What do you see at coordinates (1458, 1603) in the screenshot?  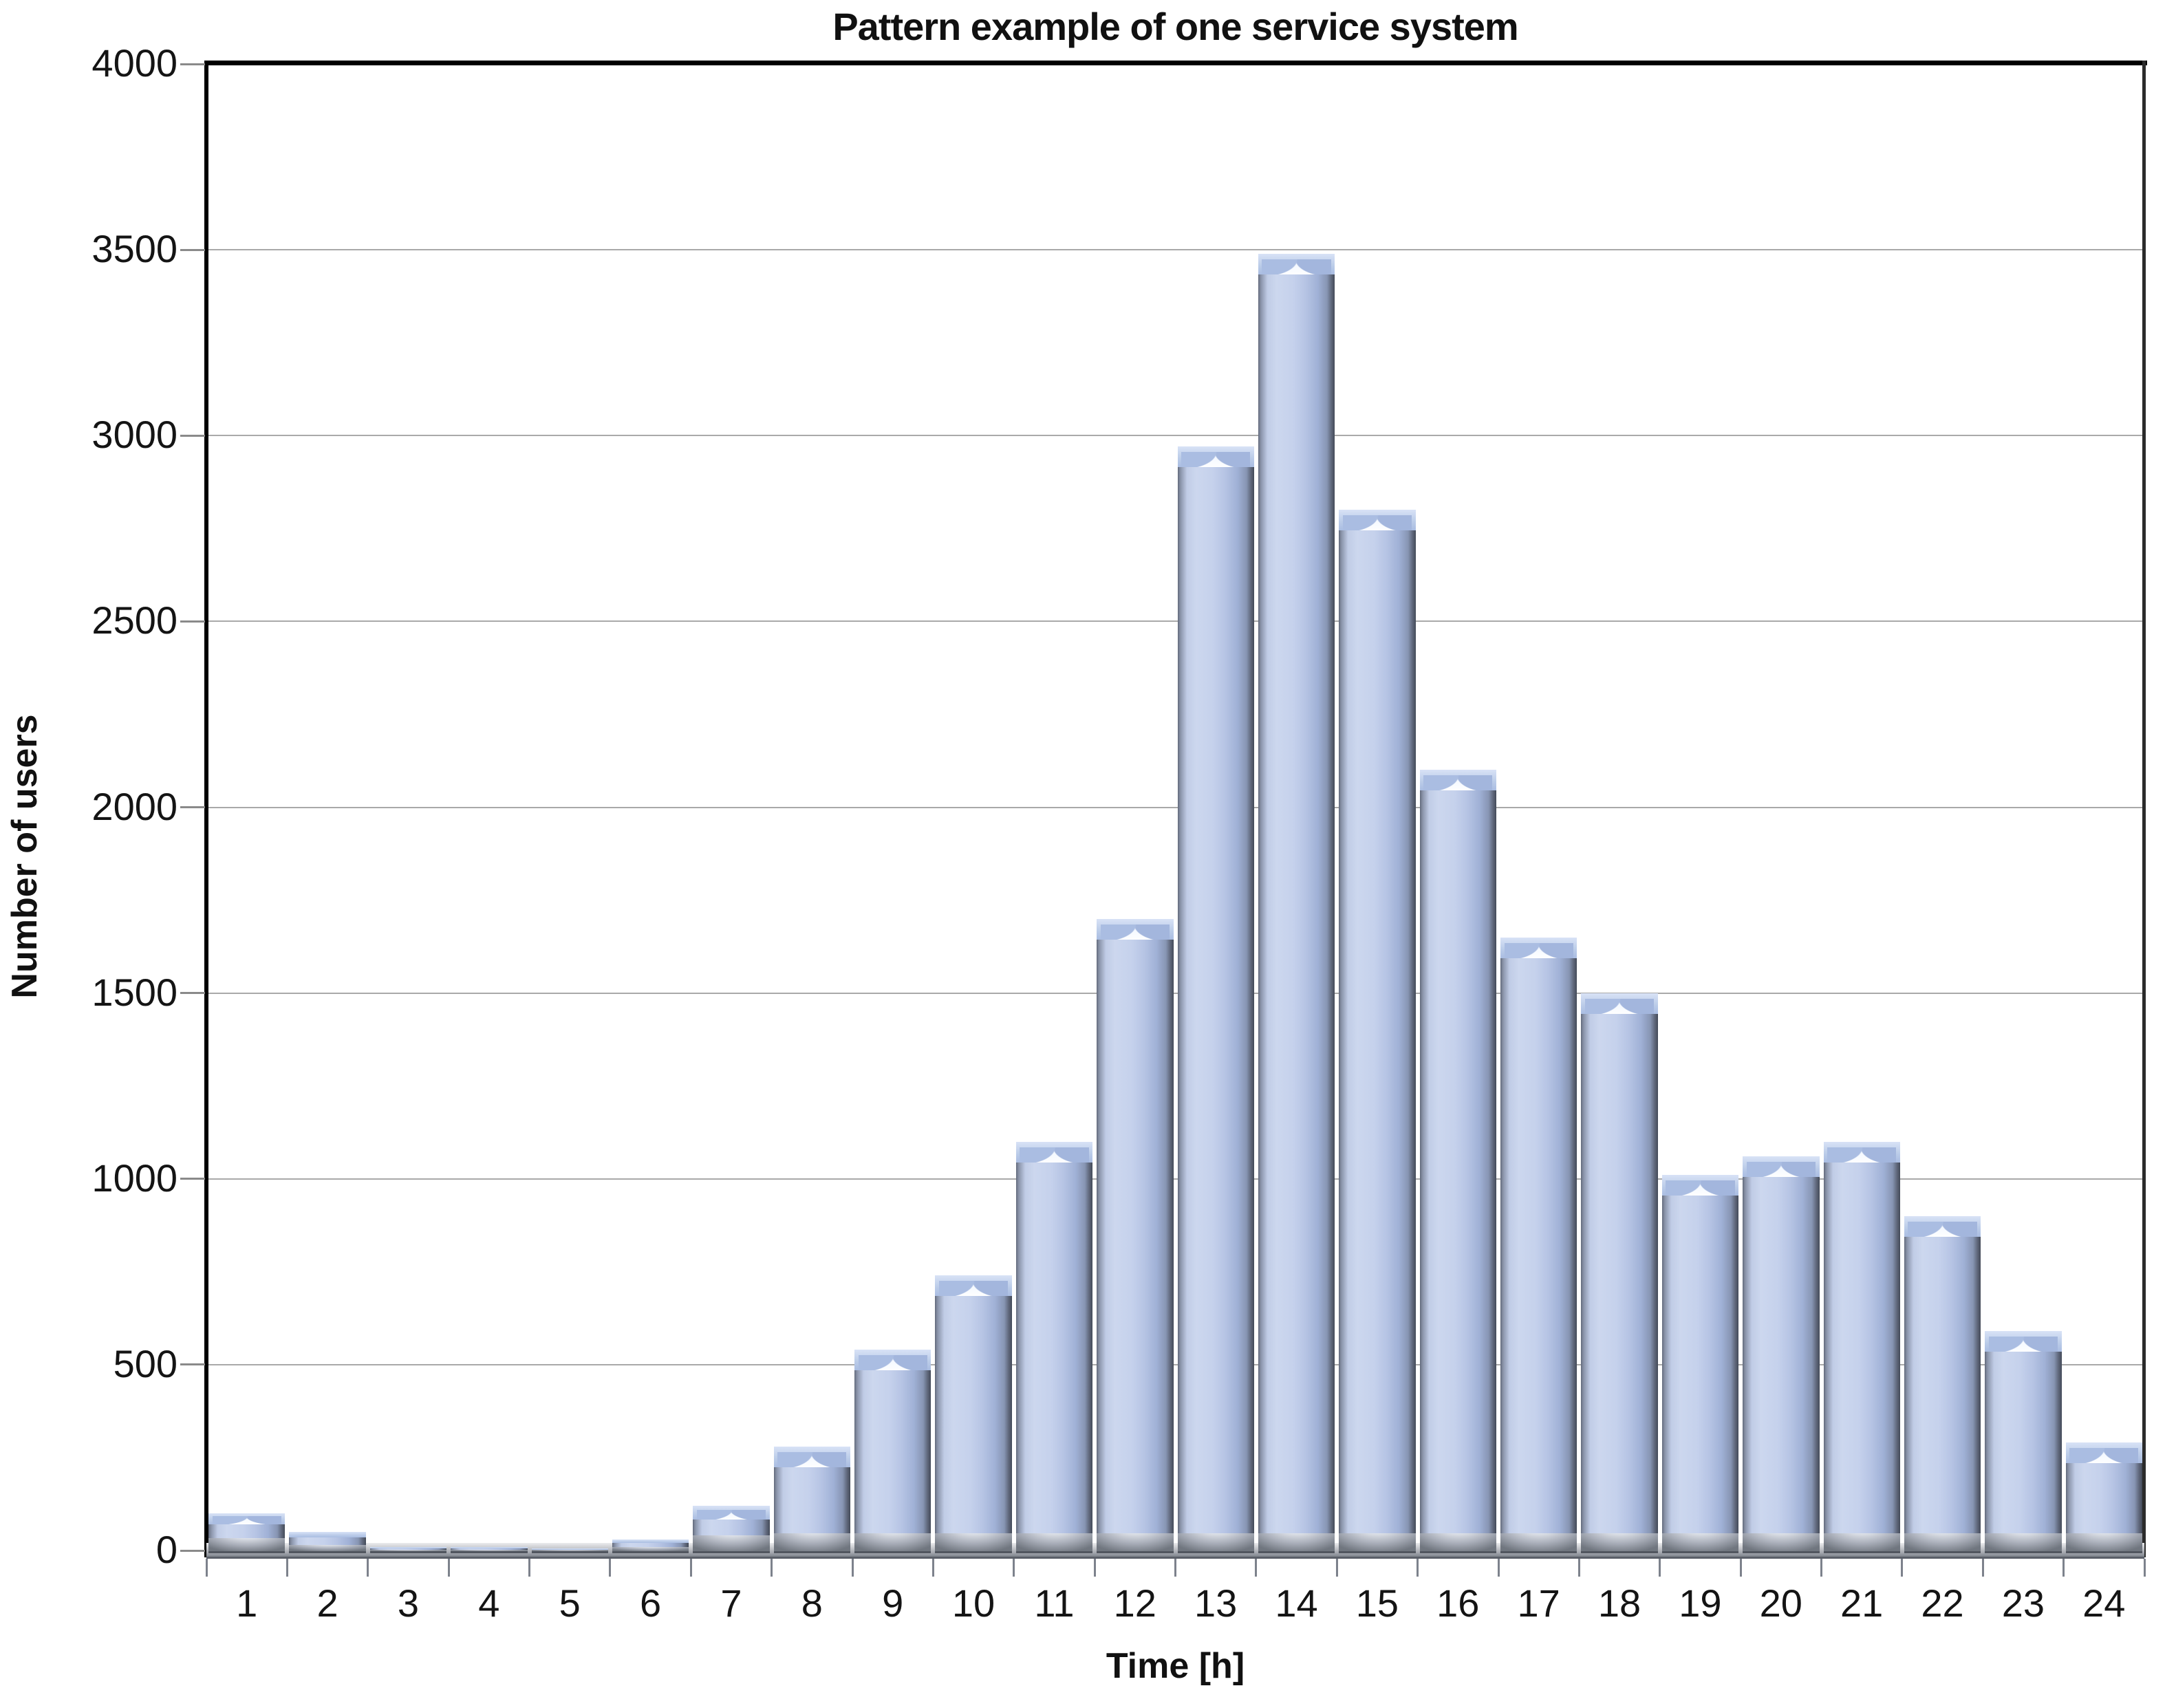 I see `x-tick-label: 16` at bounding box center [1458, 1603].